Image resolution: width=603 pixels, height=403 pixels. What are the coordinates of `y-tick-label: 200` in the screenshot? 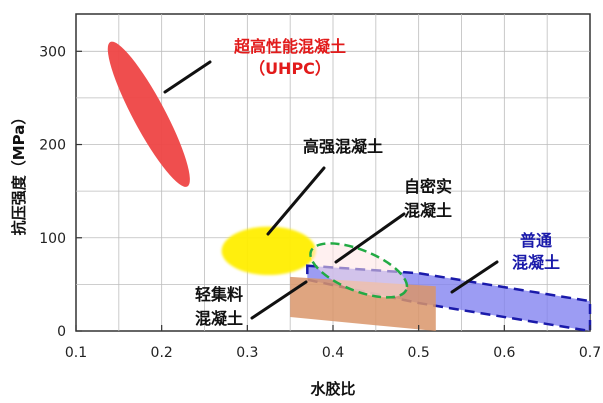 It's located at (52, 146).